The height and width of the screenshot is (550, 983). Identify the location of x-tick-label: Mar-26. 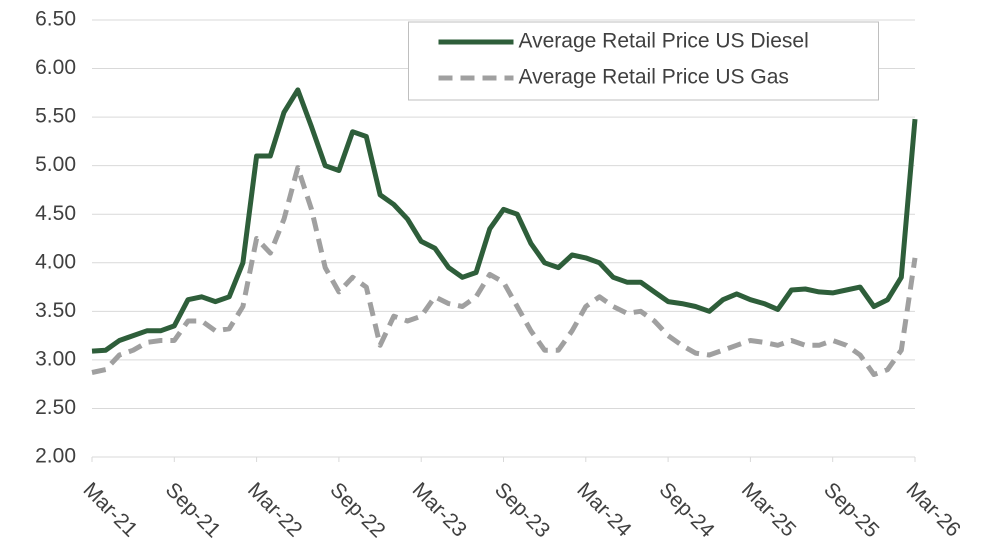
(933, 509).